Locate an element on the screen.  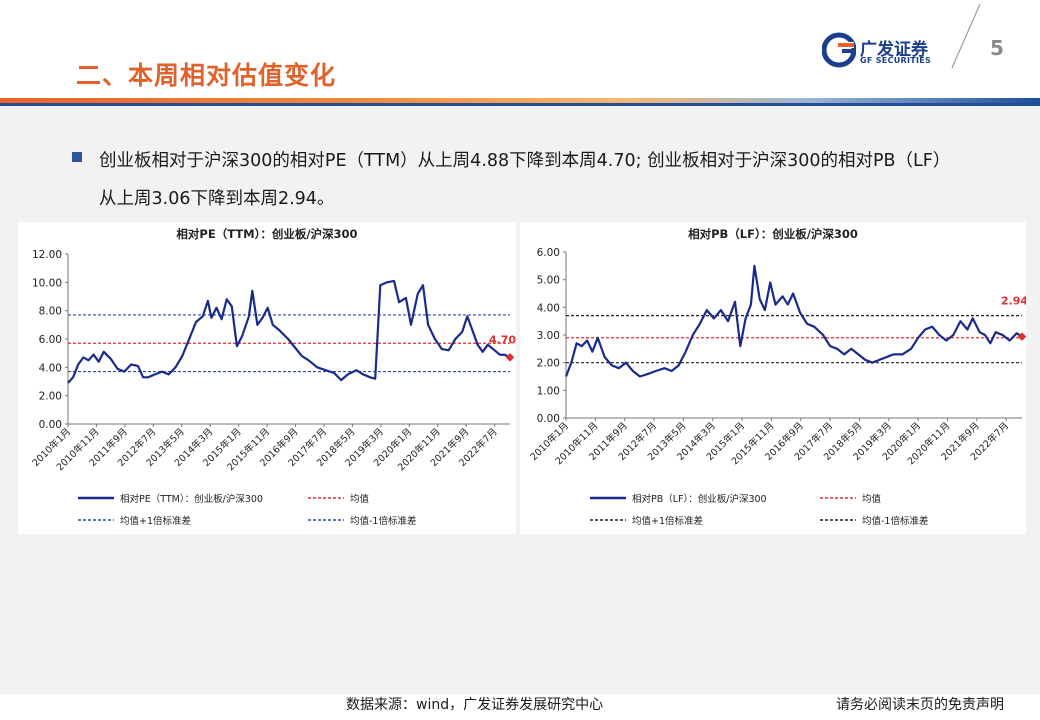
y-tick-label: 1.00 is located at coordinates (548, 391).